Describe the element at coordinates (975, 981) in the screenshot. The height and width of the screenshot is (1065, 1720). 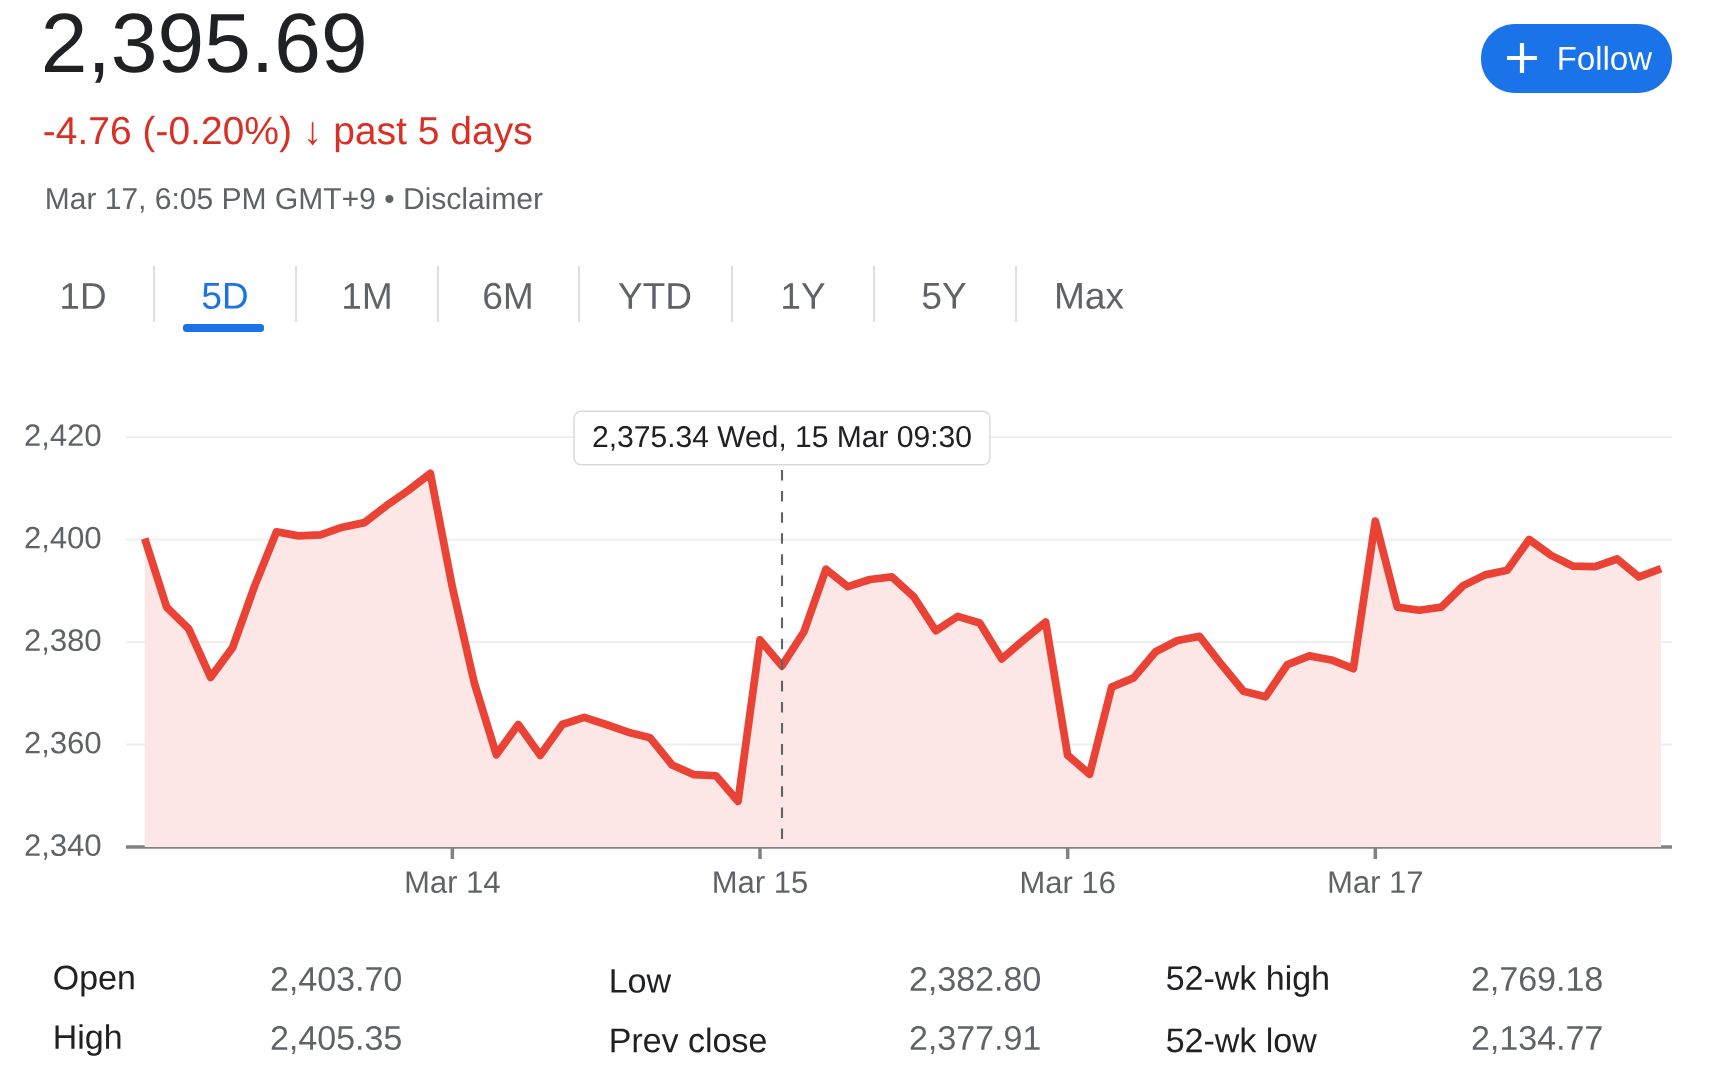
I see `text: 2,382.80` at that location.